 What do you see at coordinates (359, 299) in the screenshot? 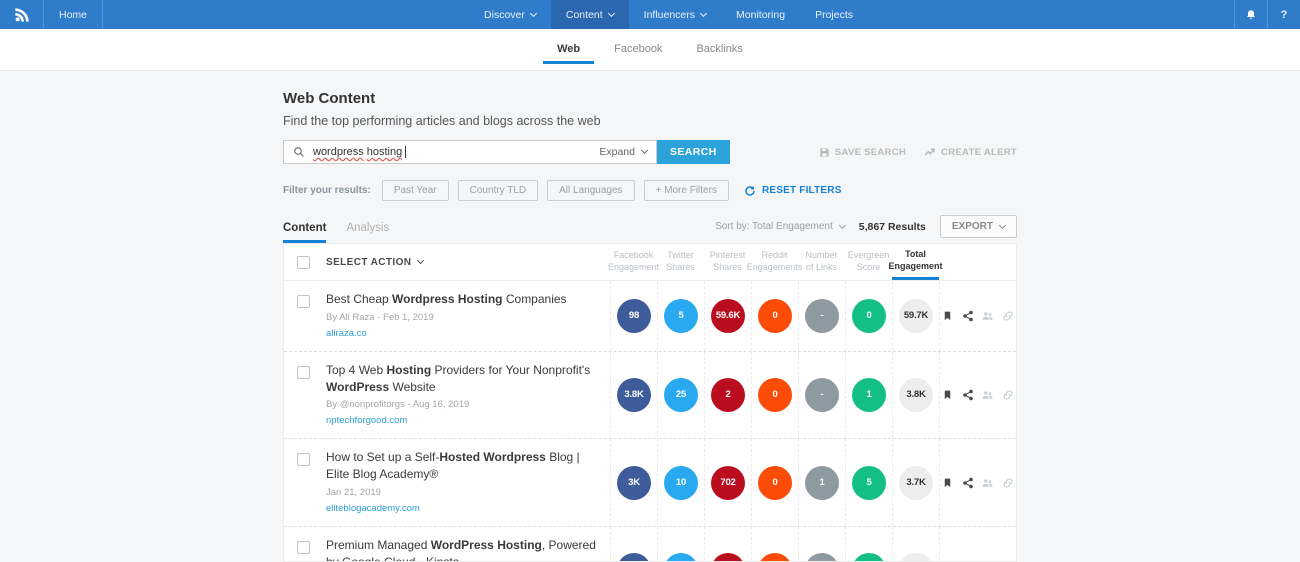
I see `title-segment: Best Cheap` at bounding box center [359, 299].